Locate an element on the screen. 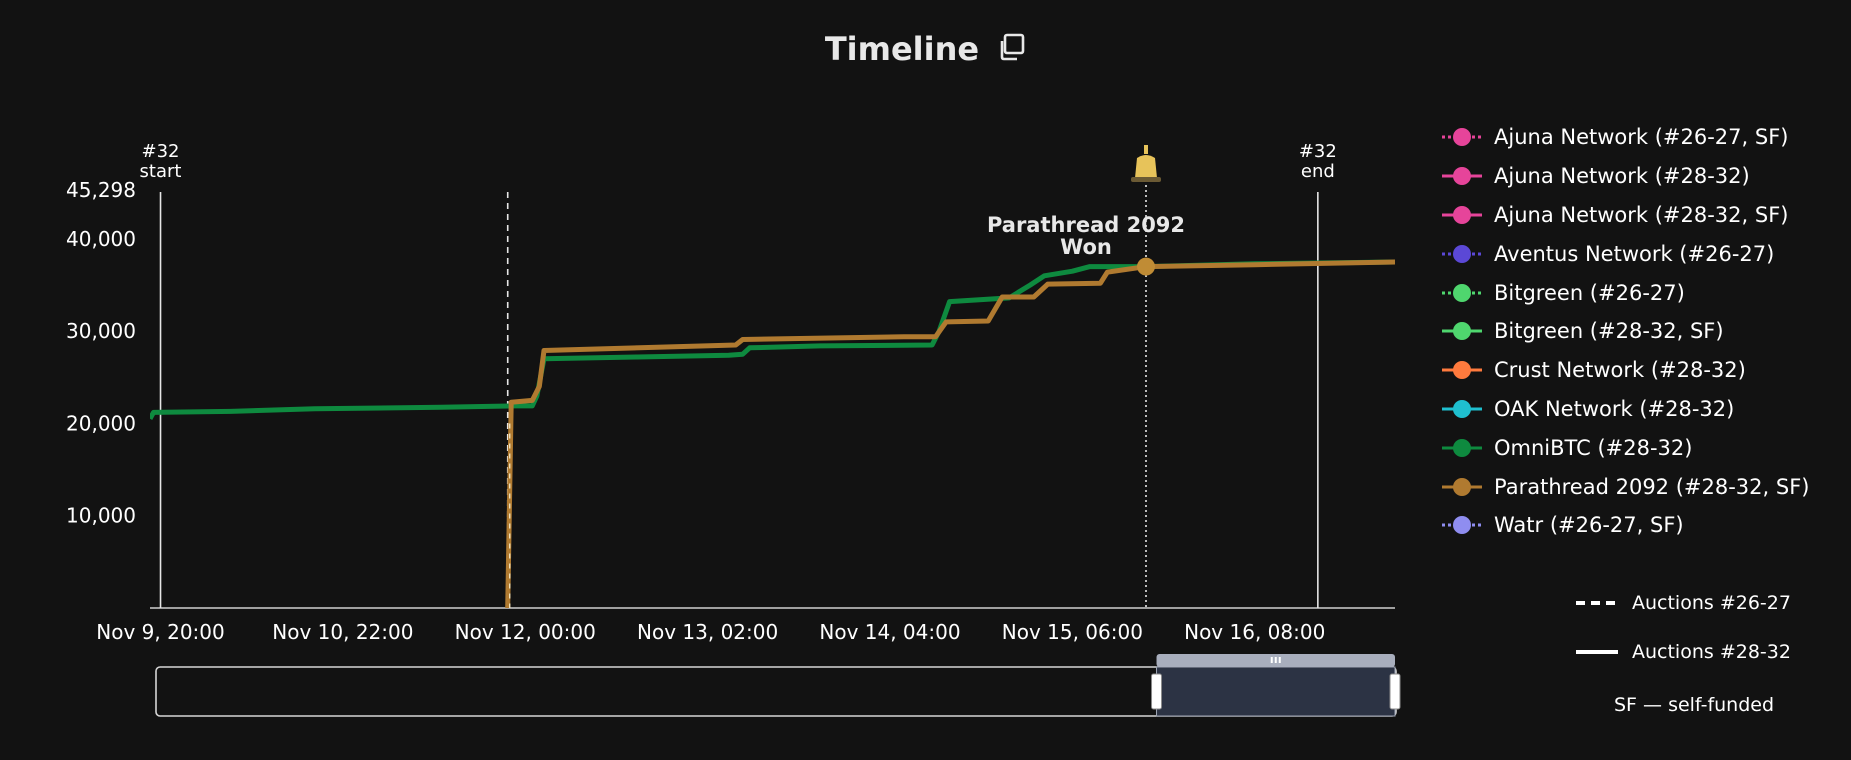 The image size is (1851, 760). flag-icon-base is located at coordinates (1146, 179).